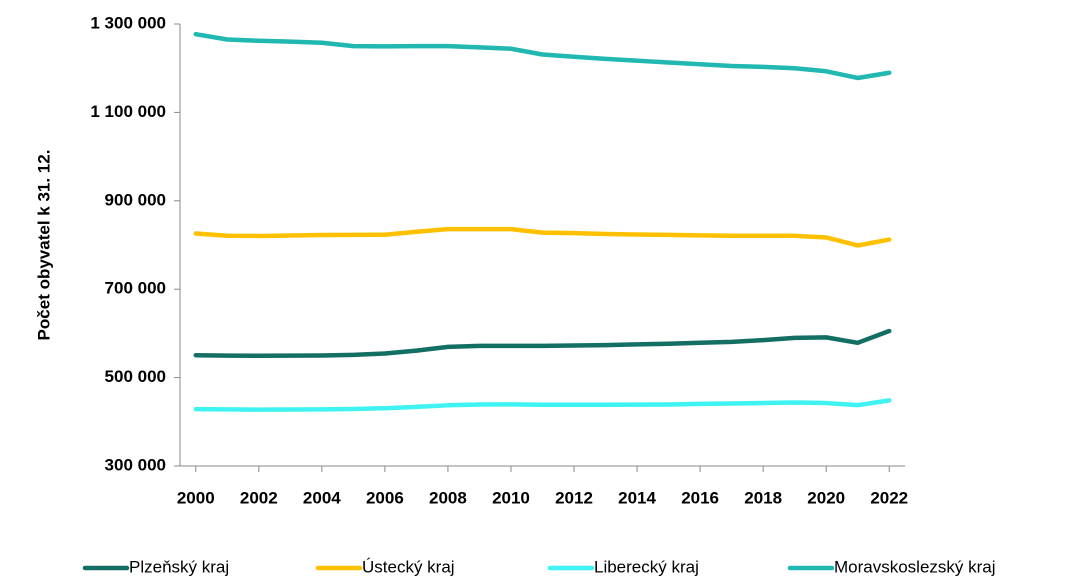 The width and height of the screenshot is (1088, 581). I want to click on y-axis-label: Počet obyvatel k 31. 12., so click(43, 245).